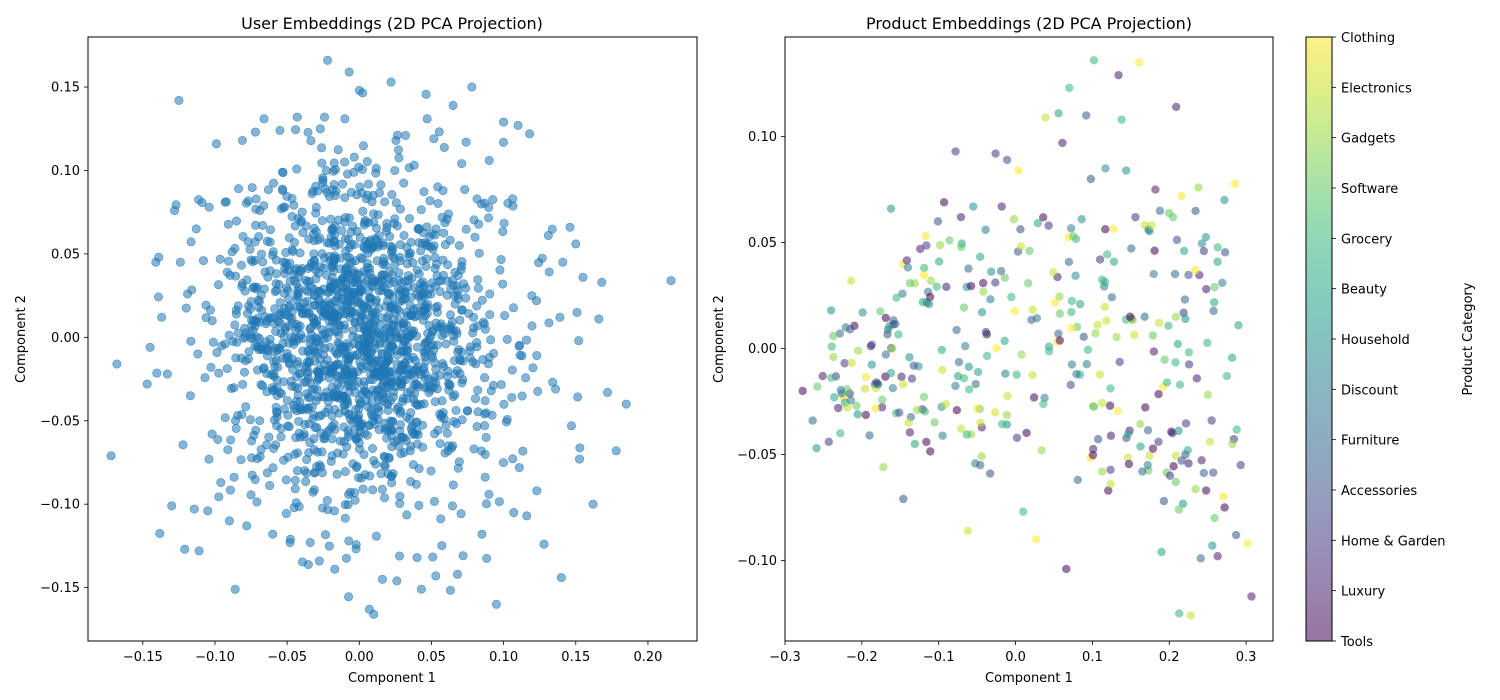 The height and width of the screenshot is (700, 1500). What do you see at coordinates (60, 588) in the screenshot?
I see `y-tick-label: −0.15` at bounding box center [60, 588].